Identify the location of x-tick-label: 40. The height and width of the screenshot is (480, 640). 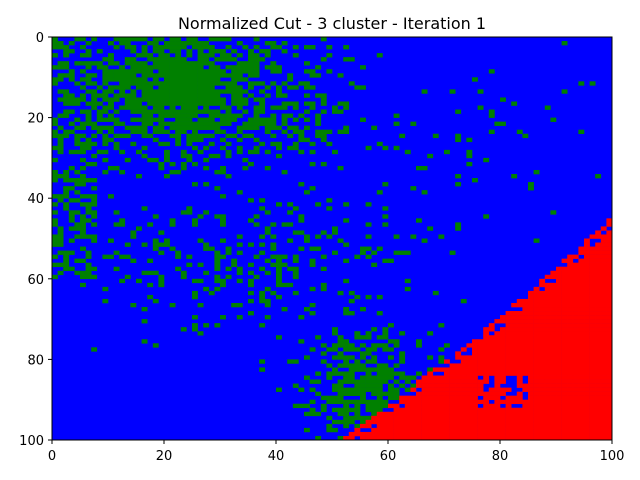
(276, 456).